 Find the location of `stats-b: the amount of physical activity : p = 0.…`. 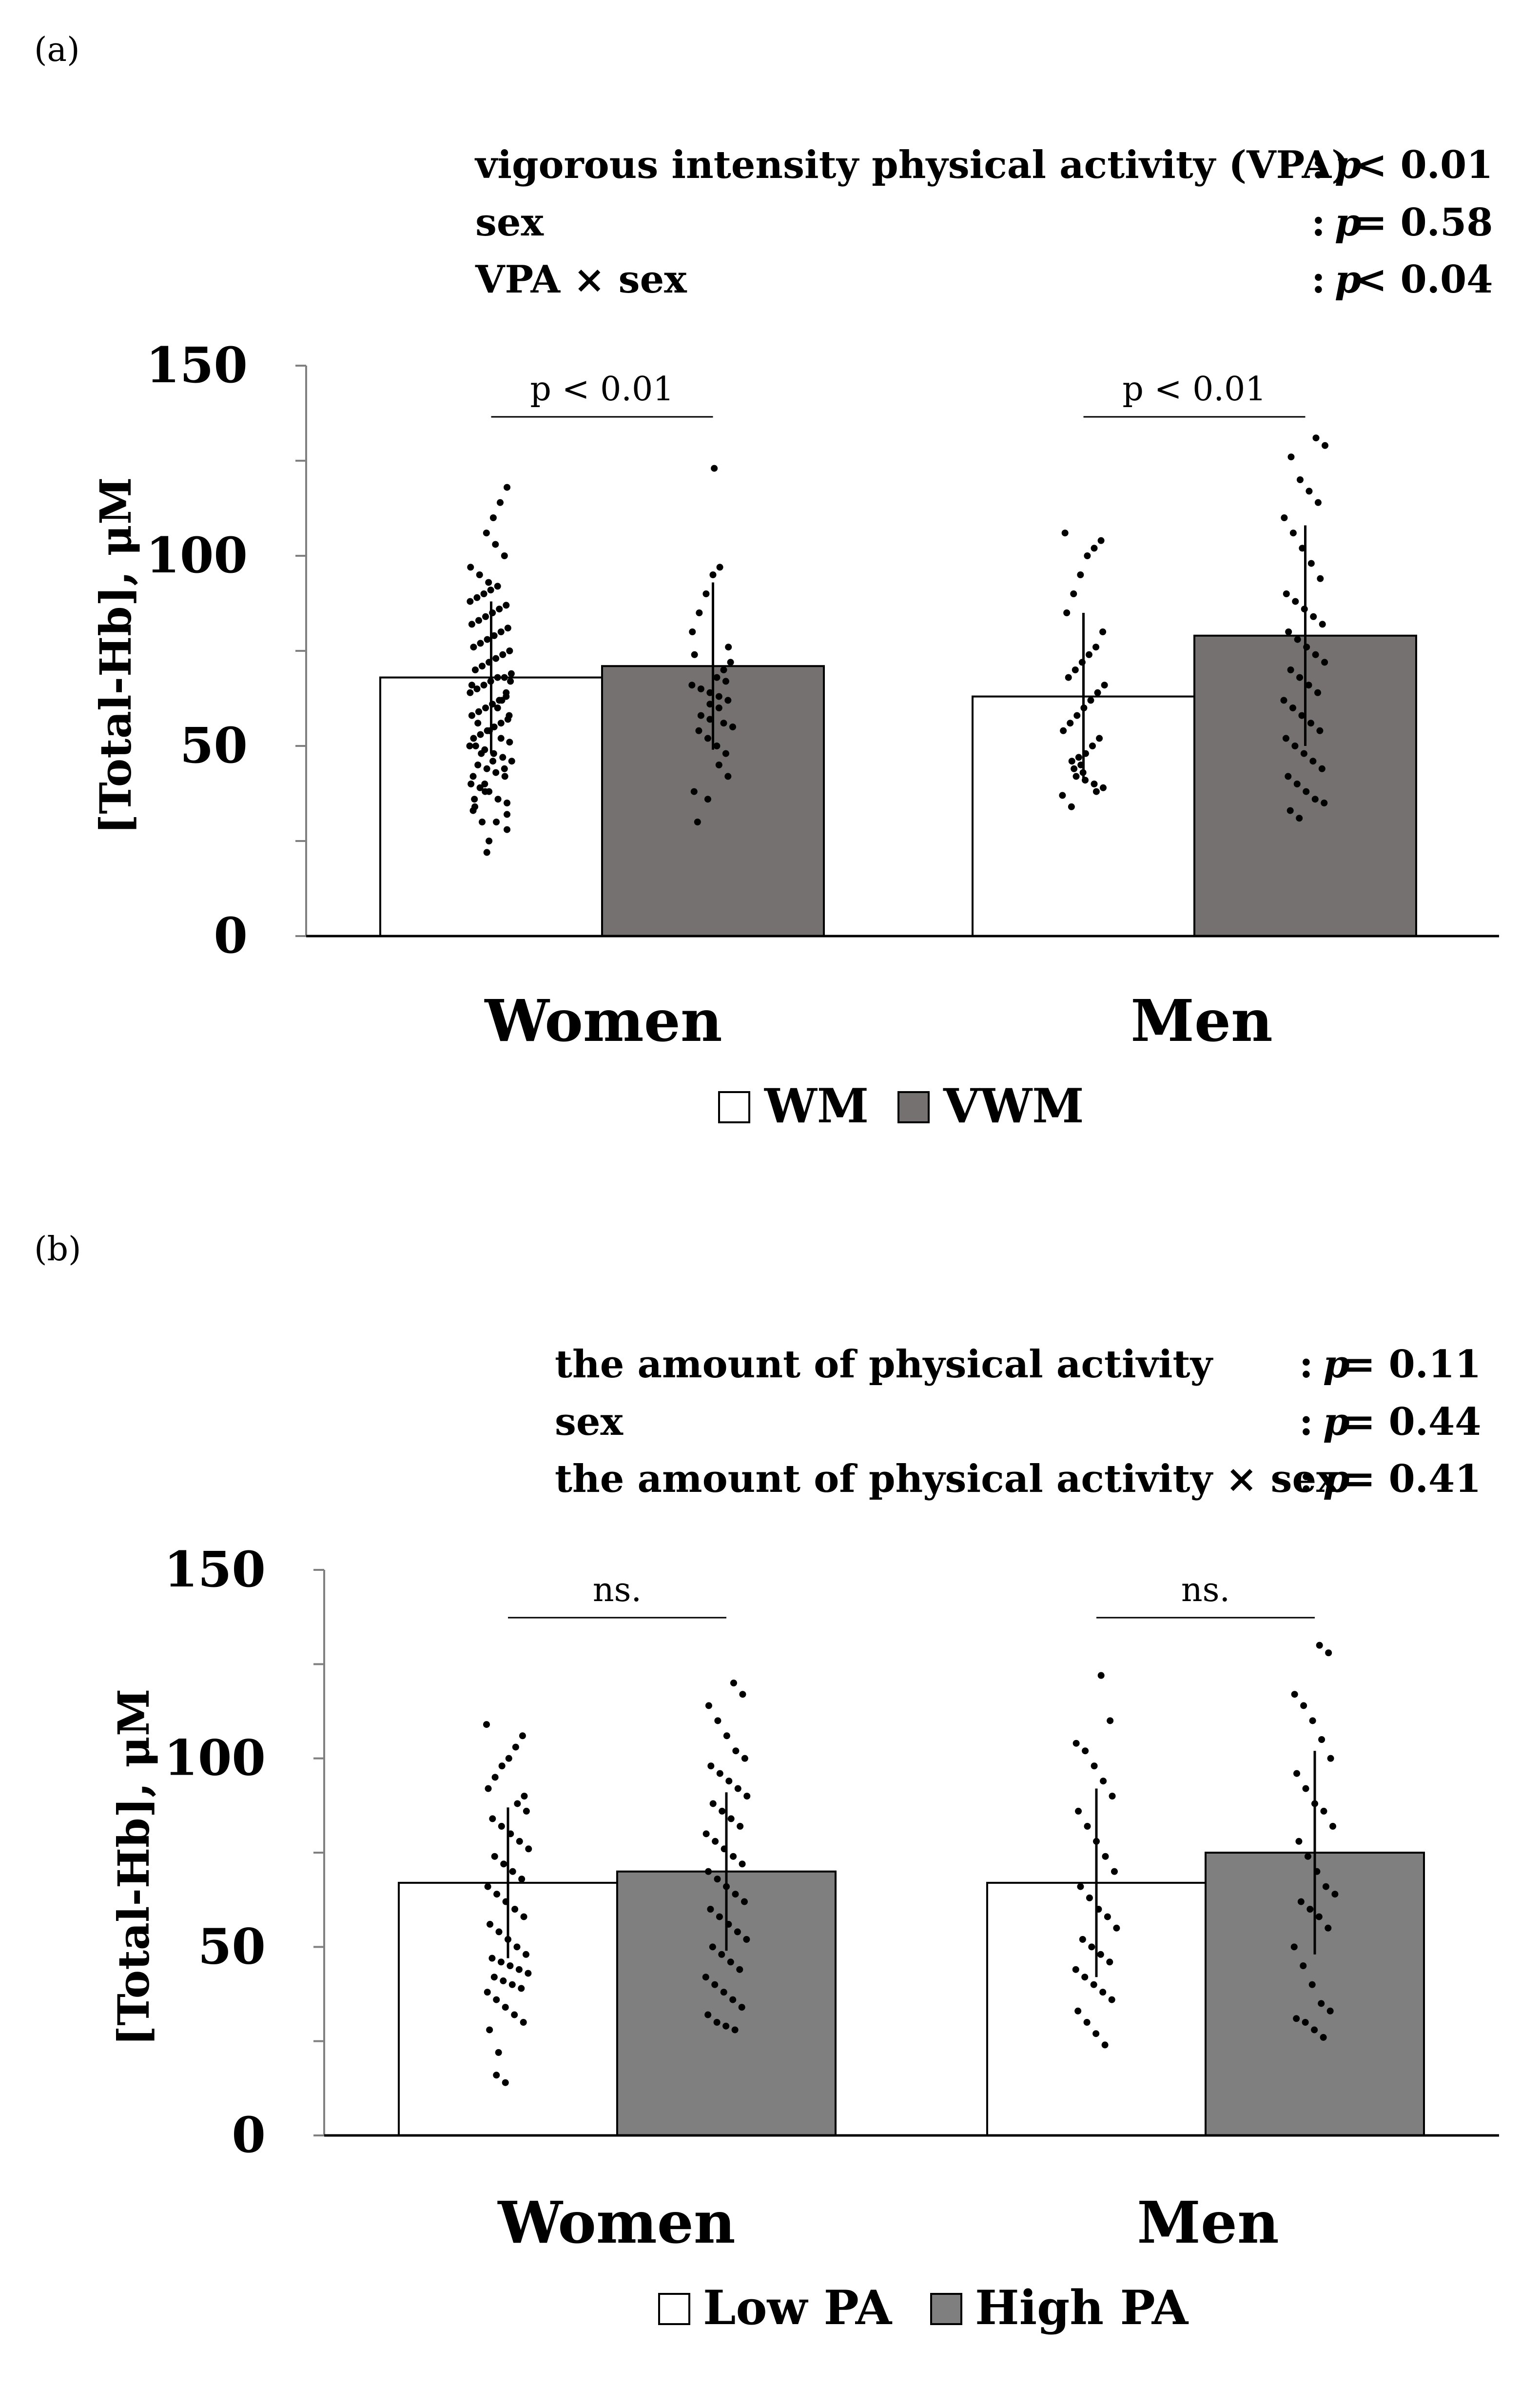

stats-b: the amount of physical activity : p = 0.… is located at coordinates (1018, 1421).